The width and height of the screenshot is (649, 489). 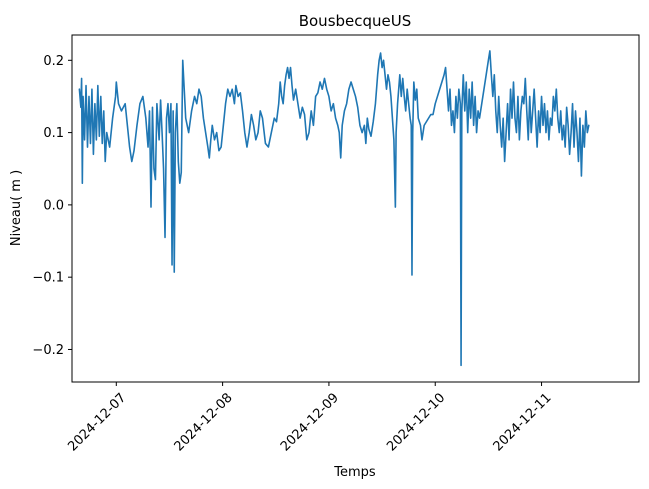 I want to click on y-tick-label: 0.1, so click(x=53, y=133).